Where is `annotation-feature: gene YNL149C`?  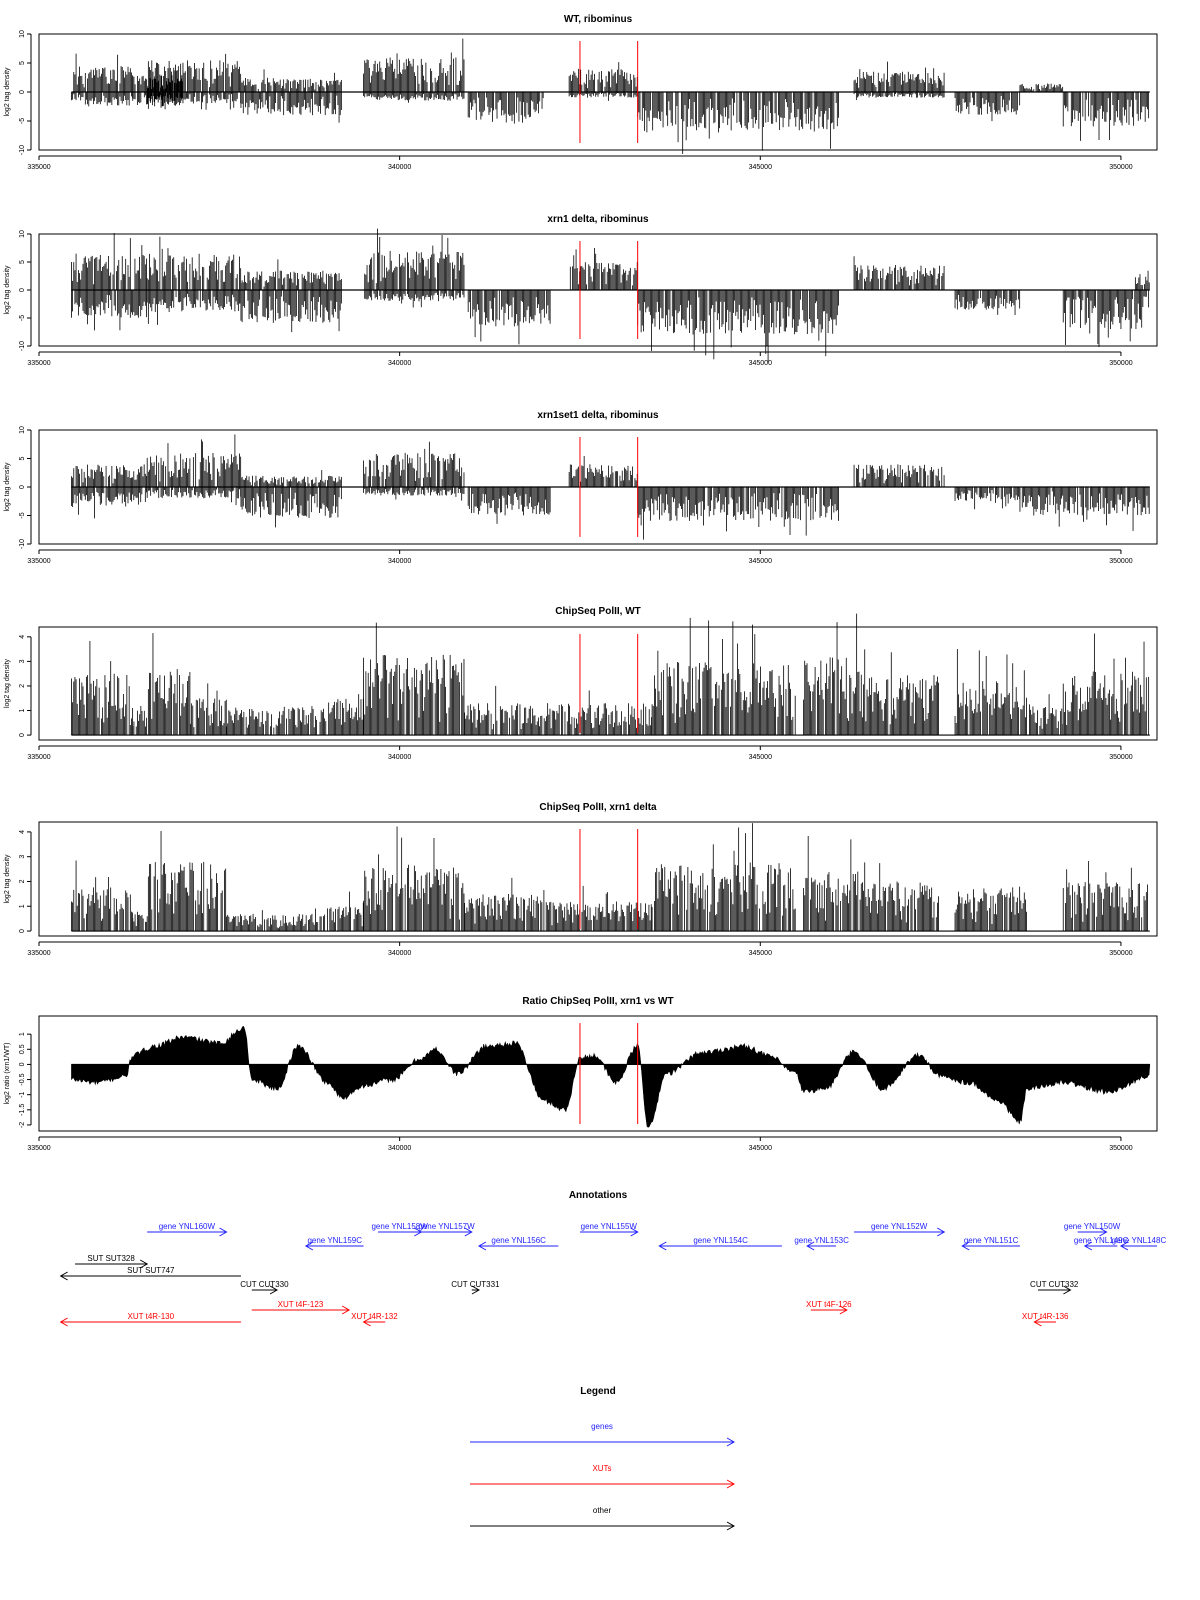
annotation-feature: gene YNL149C is located at coordinates (1101, 1243).